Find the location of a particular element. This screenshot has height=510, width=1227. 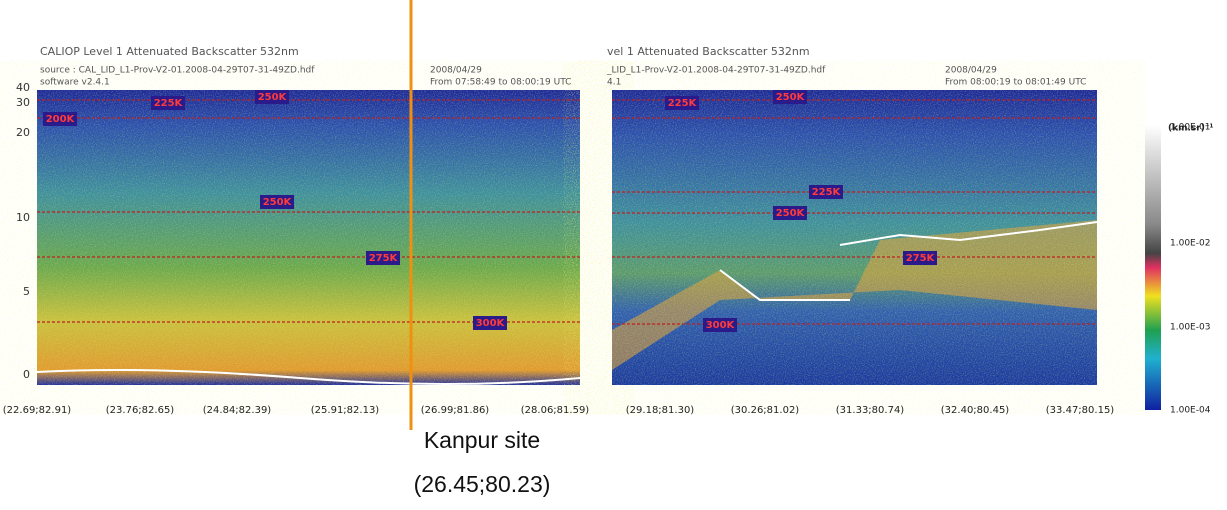

x-tick-label: (29.18;81.30) is located at coordinates (660, 410).